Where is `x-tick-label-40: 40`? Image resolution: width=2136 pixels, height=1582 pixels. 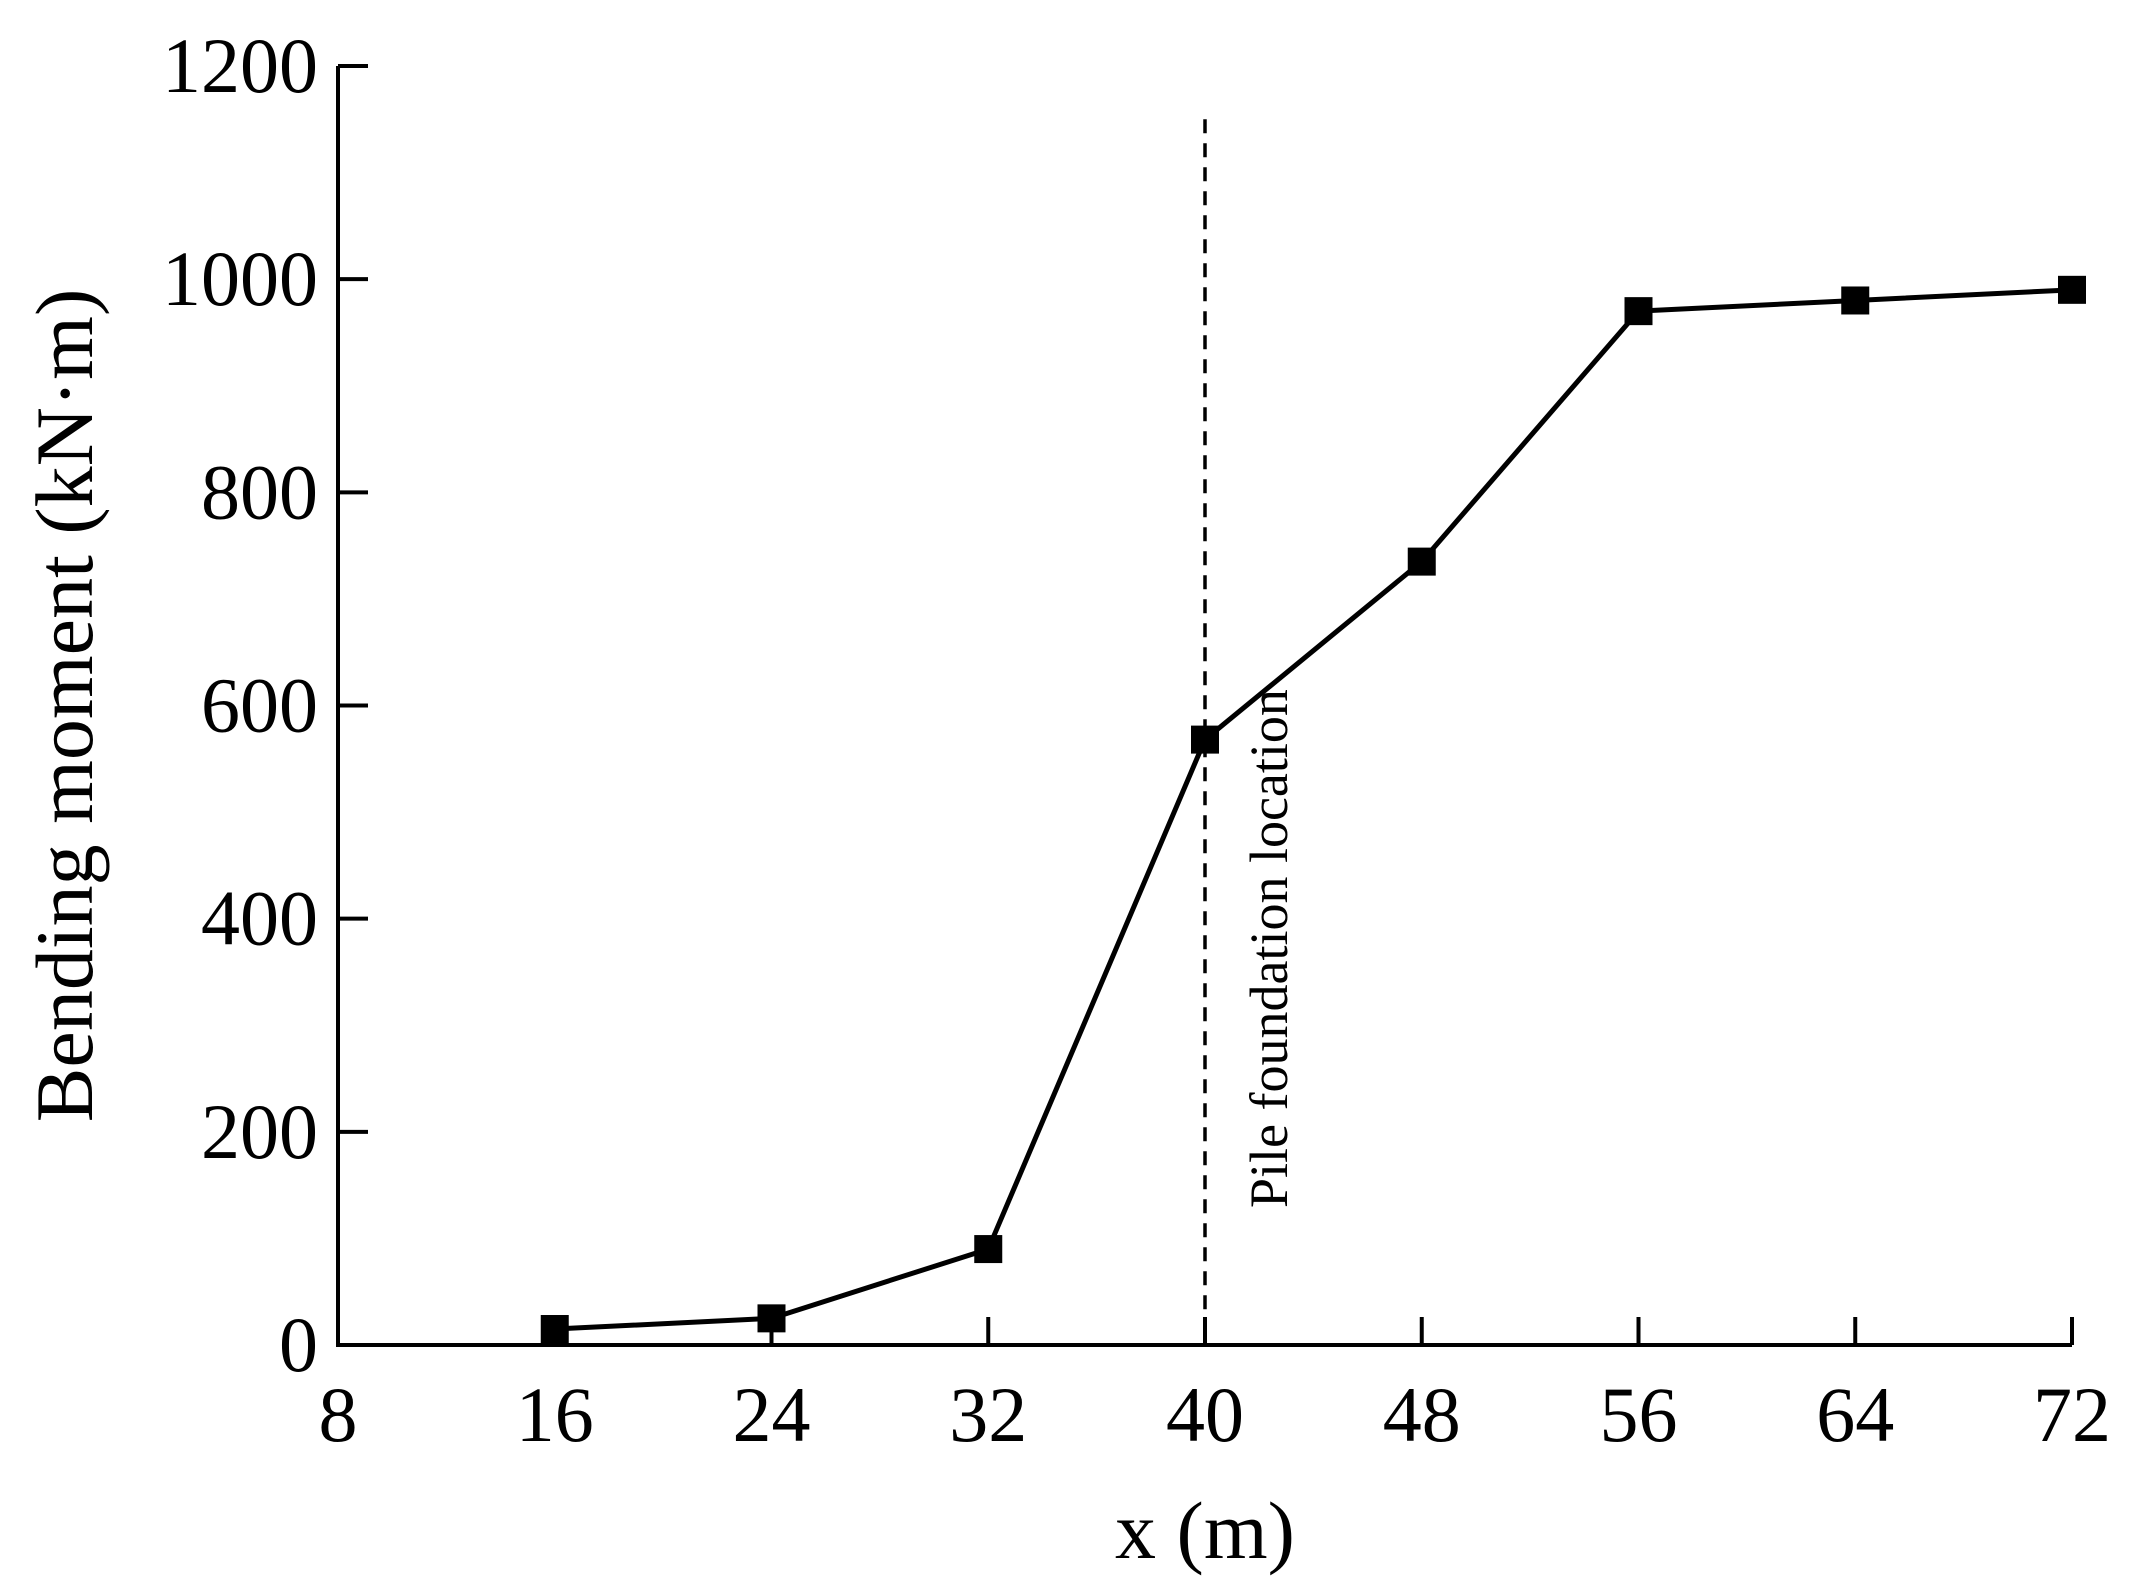
x-tick-label-40: 40 is located at coordinates (1205, 1414).